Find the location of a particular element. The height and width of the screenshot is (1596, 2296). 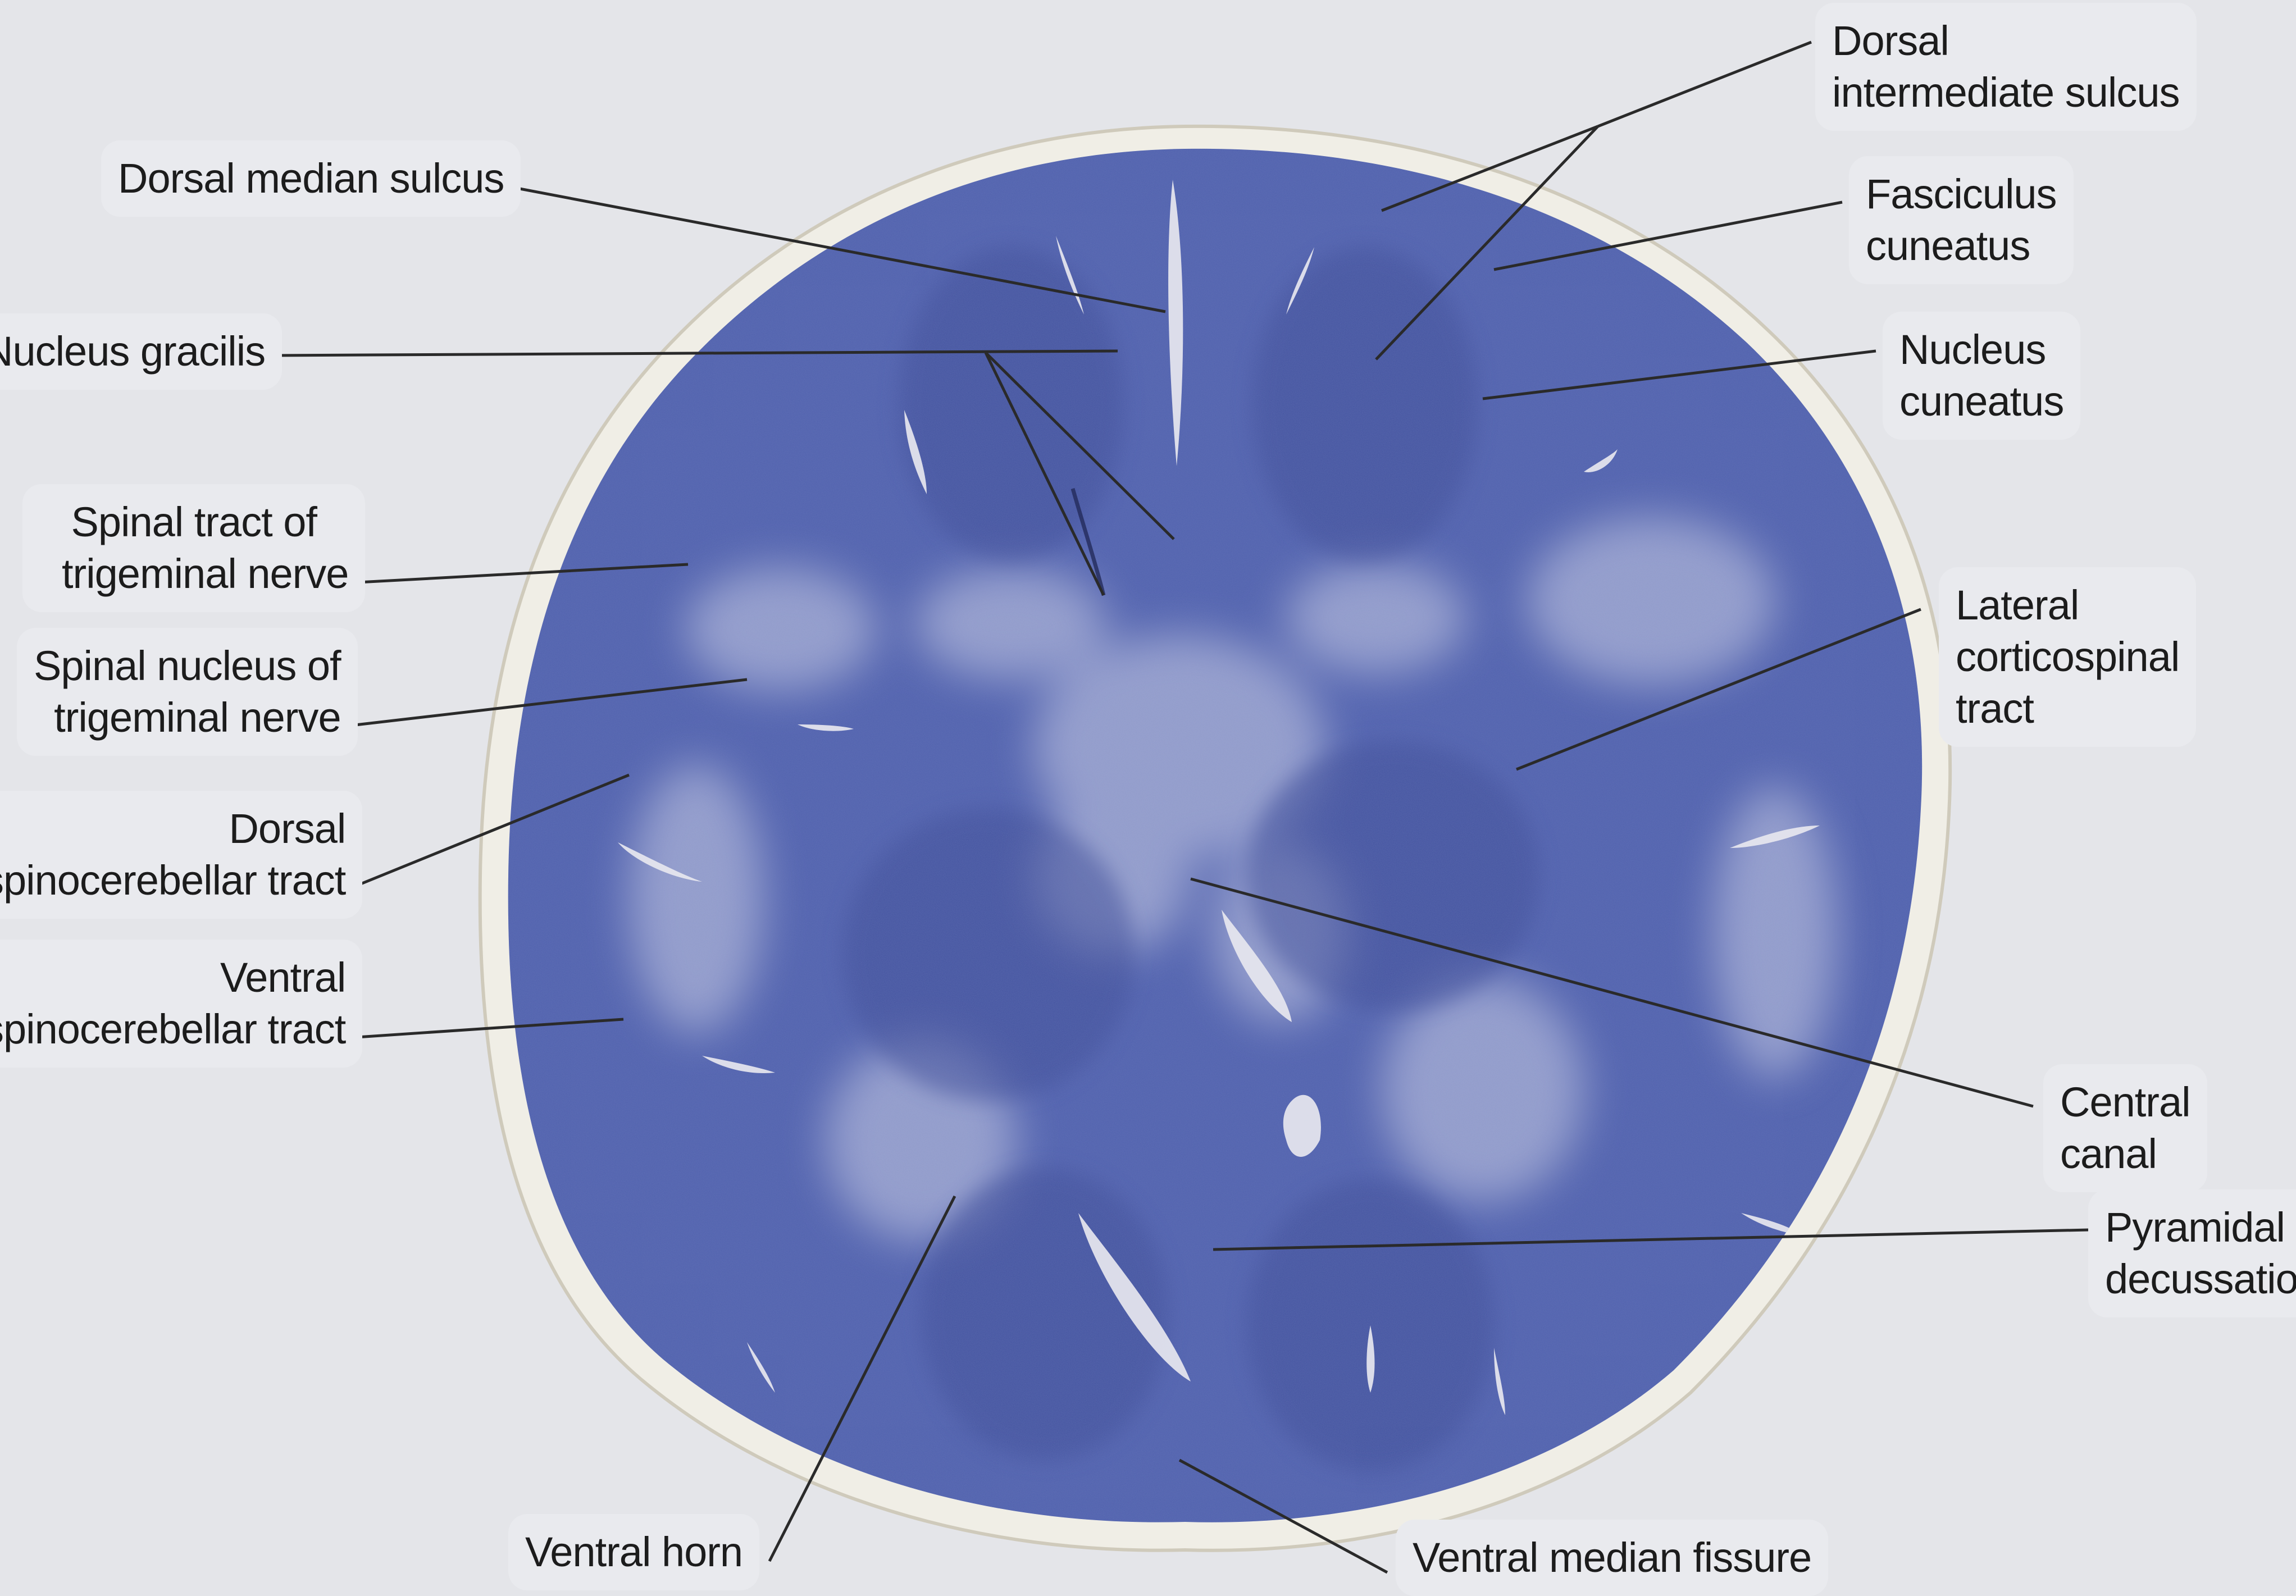

label-fasciculus-cuneatus: Fasciculus cuneatus is located at coordinates (1962, 220).